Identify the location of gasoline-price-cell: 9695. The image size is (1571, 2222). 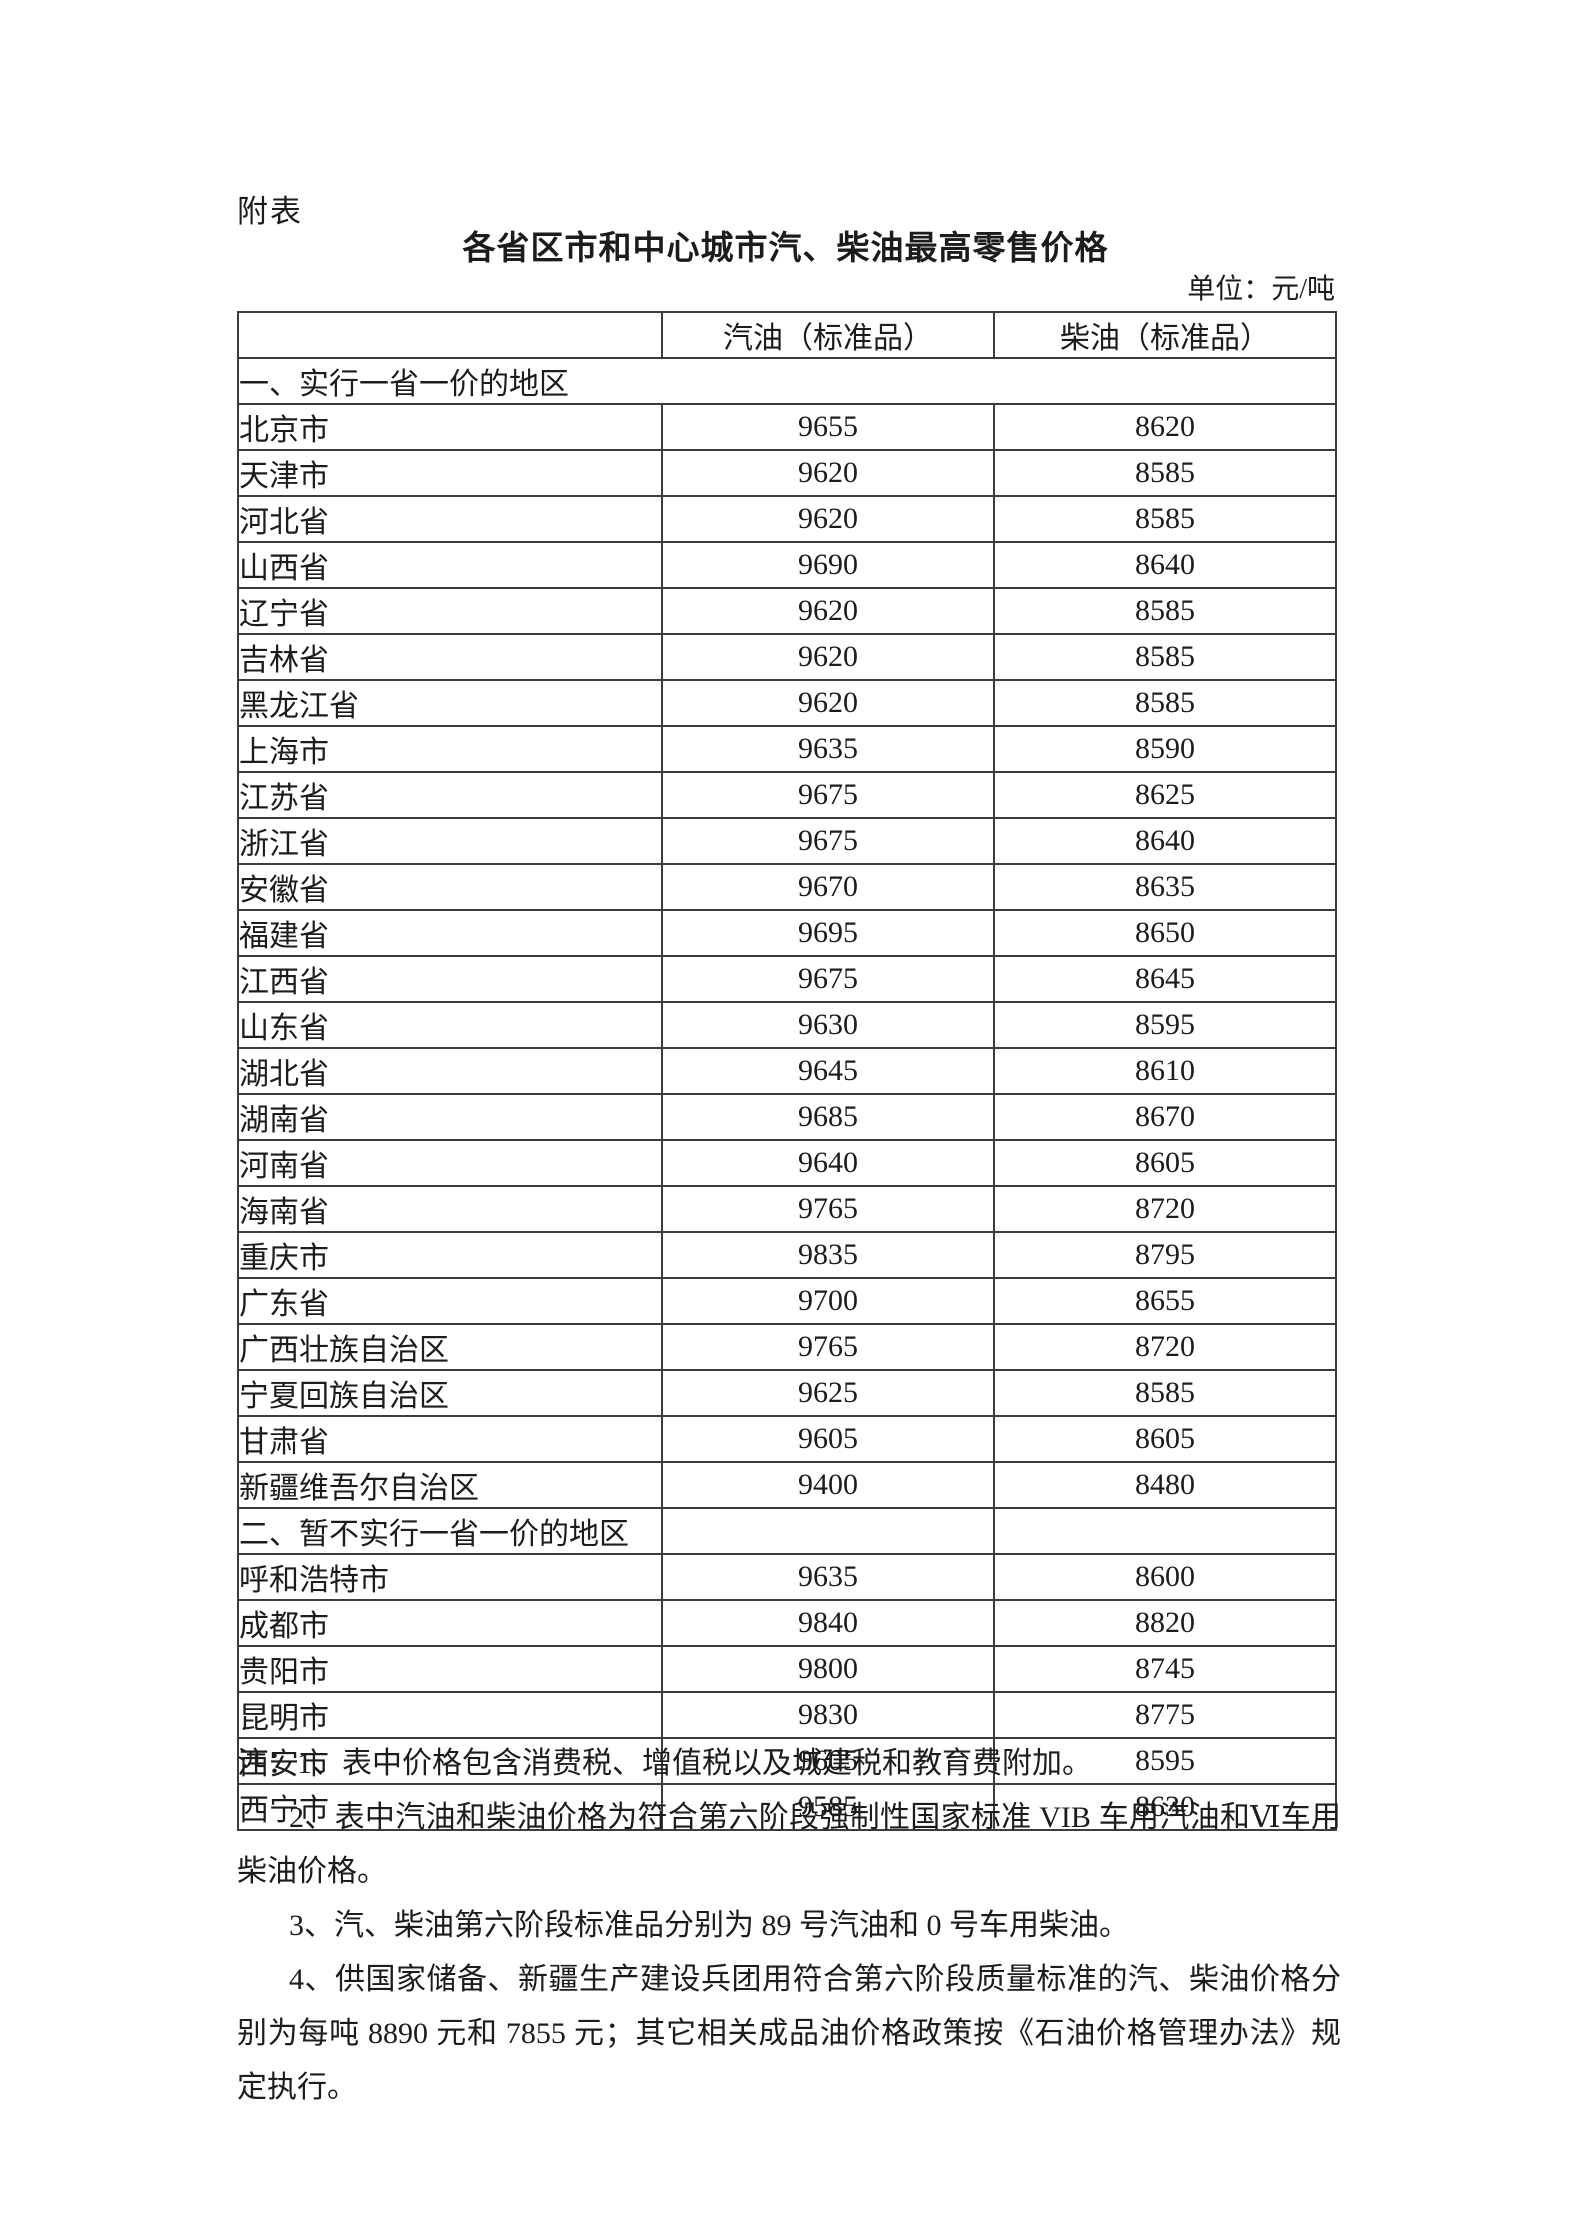
(828, 933).